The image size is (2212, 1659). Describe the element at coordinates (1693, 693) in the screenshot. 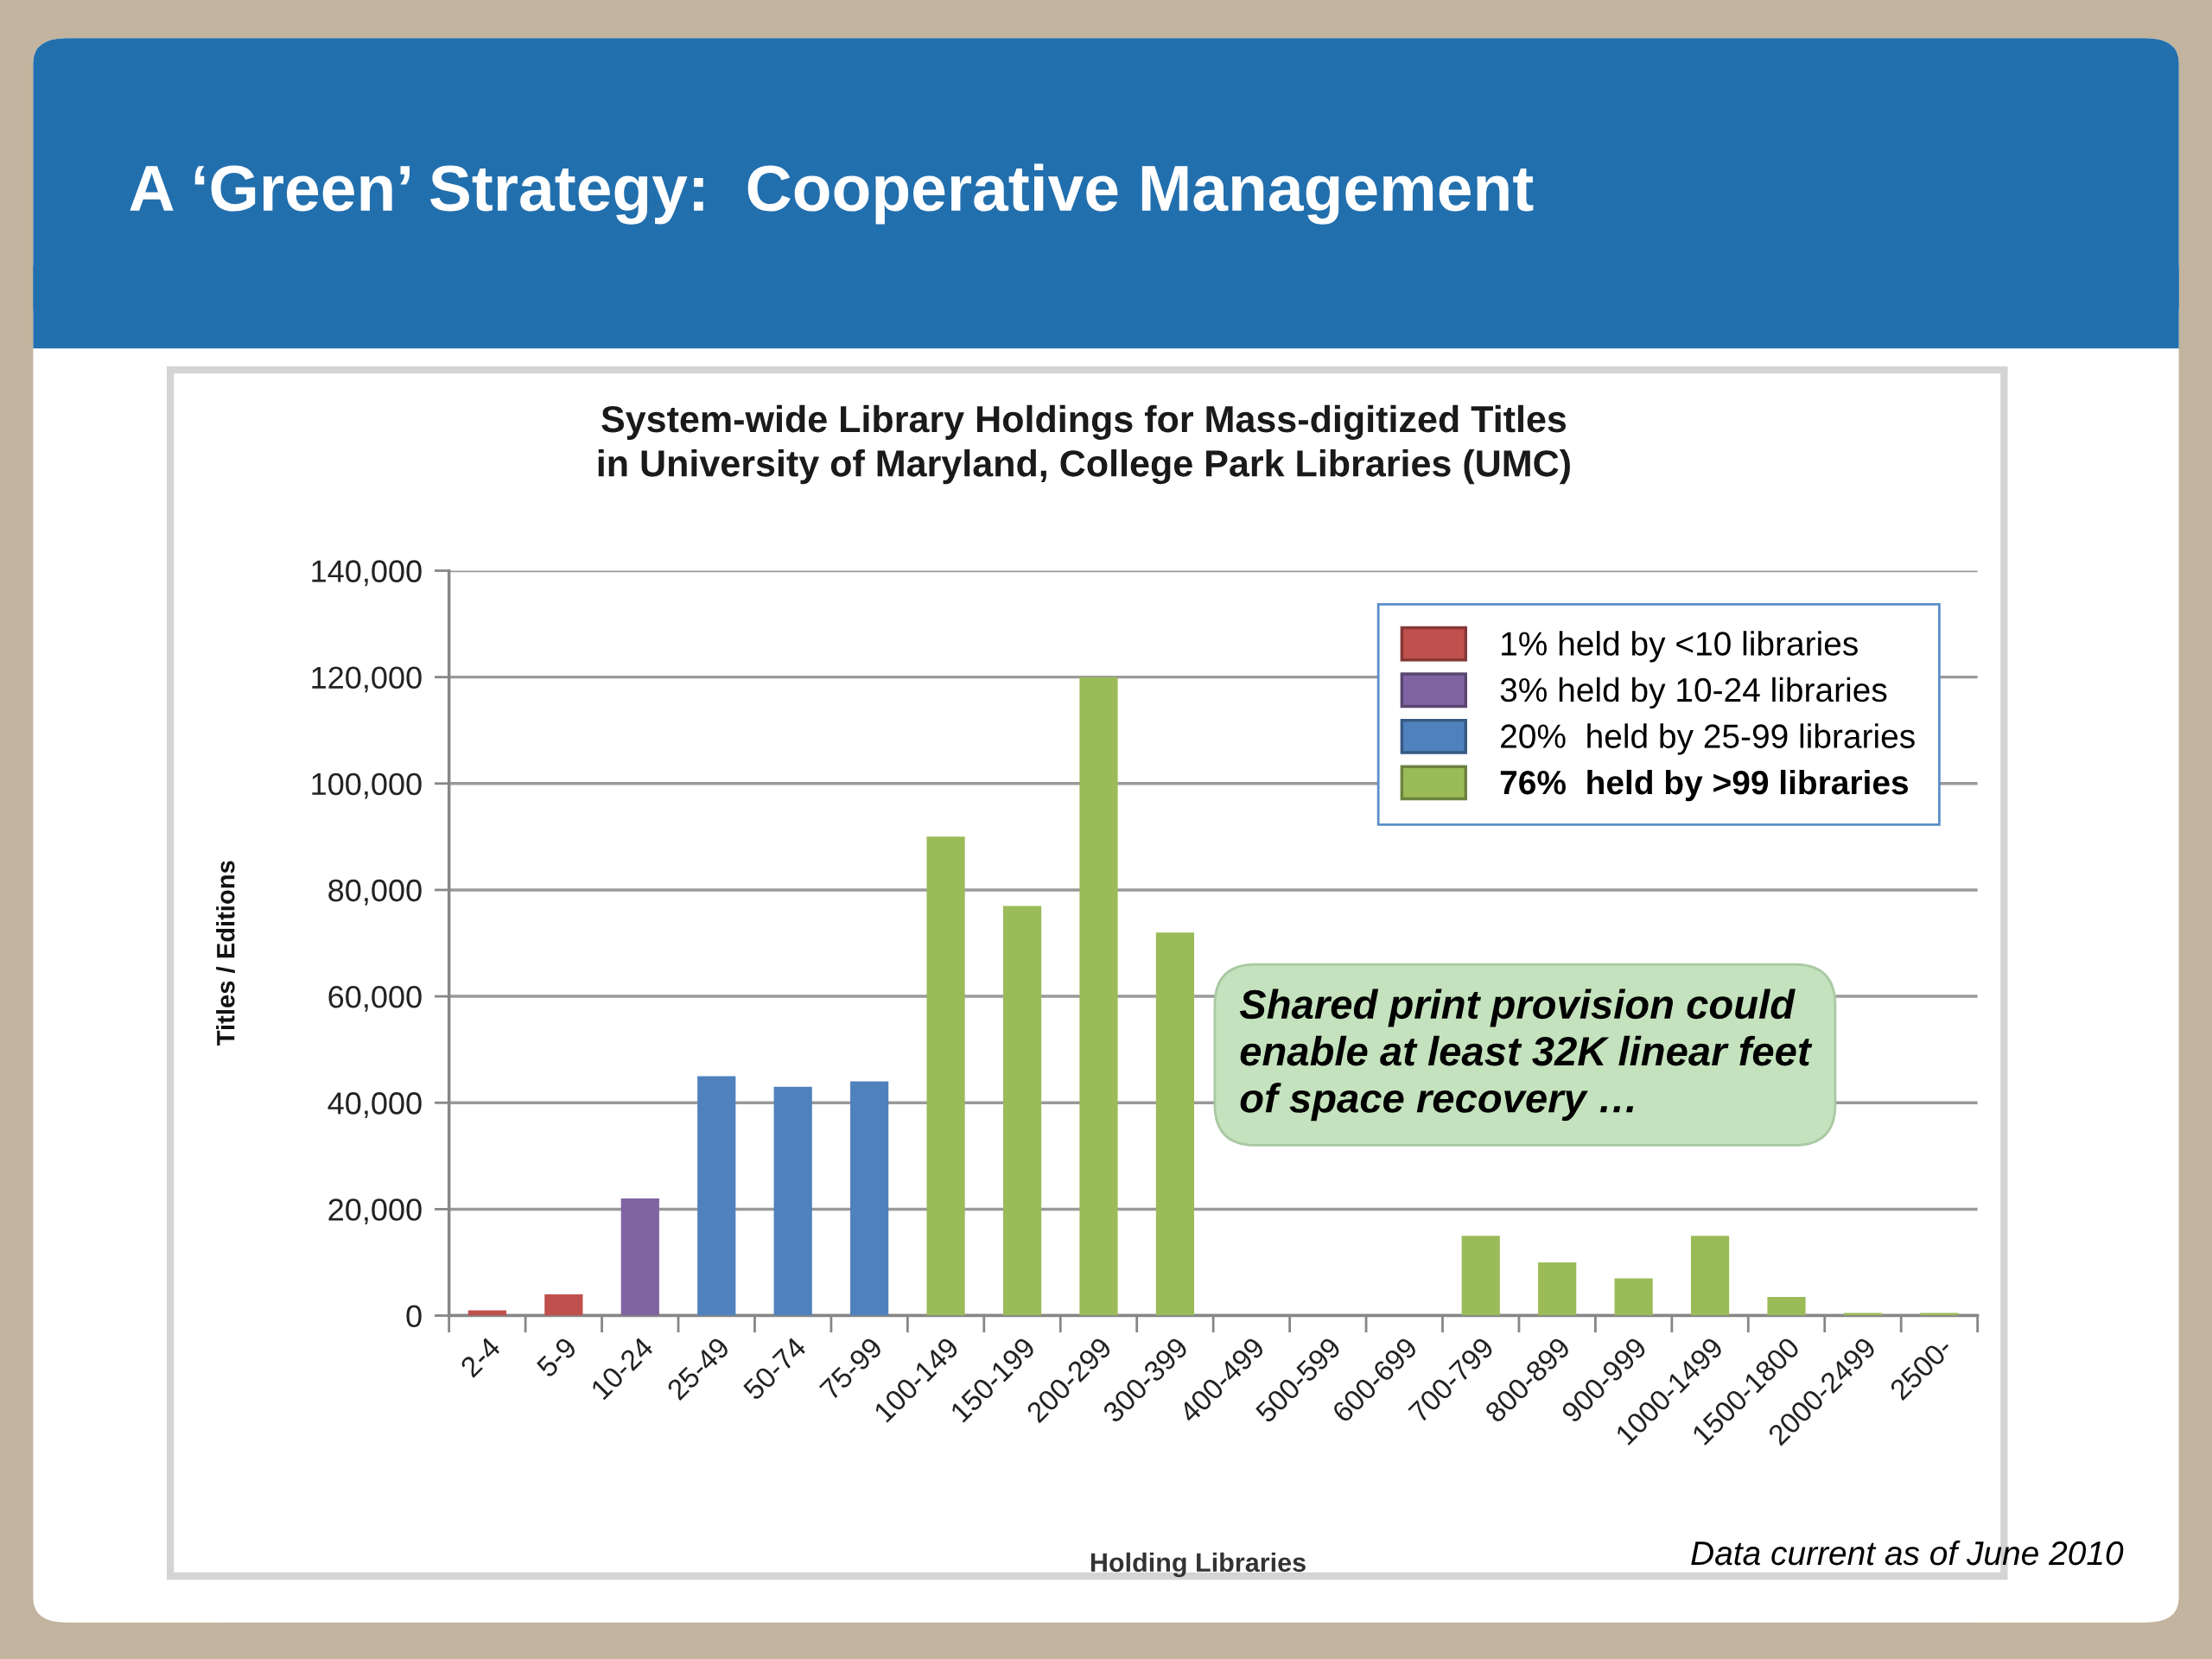

I see `legend-label: 3% held by 10-24 libraries` at that location.